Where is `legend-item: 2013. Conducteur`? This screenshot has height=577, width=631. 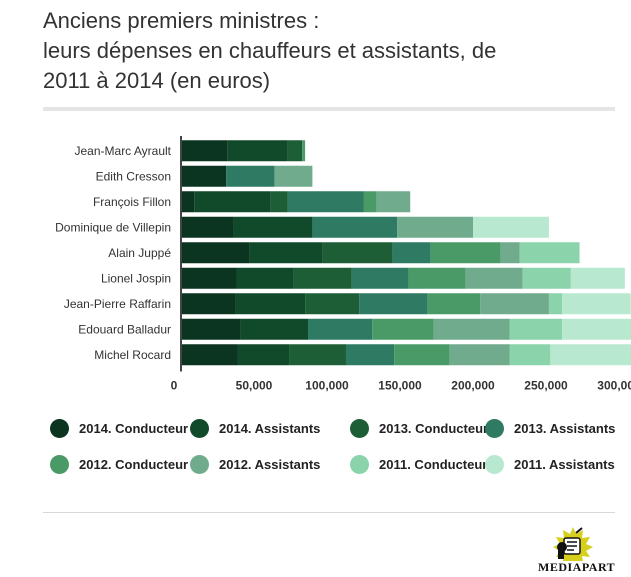 legend-item: 2013. Conducteur is located at coordinates (419, 428).